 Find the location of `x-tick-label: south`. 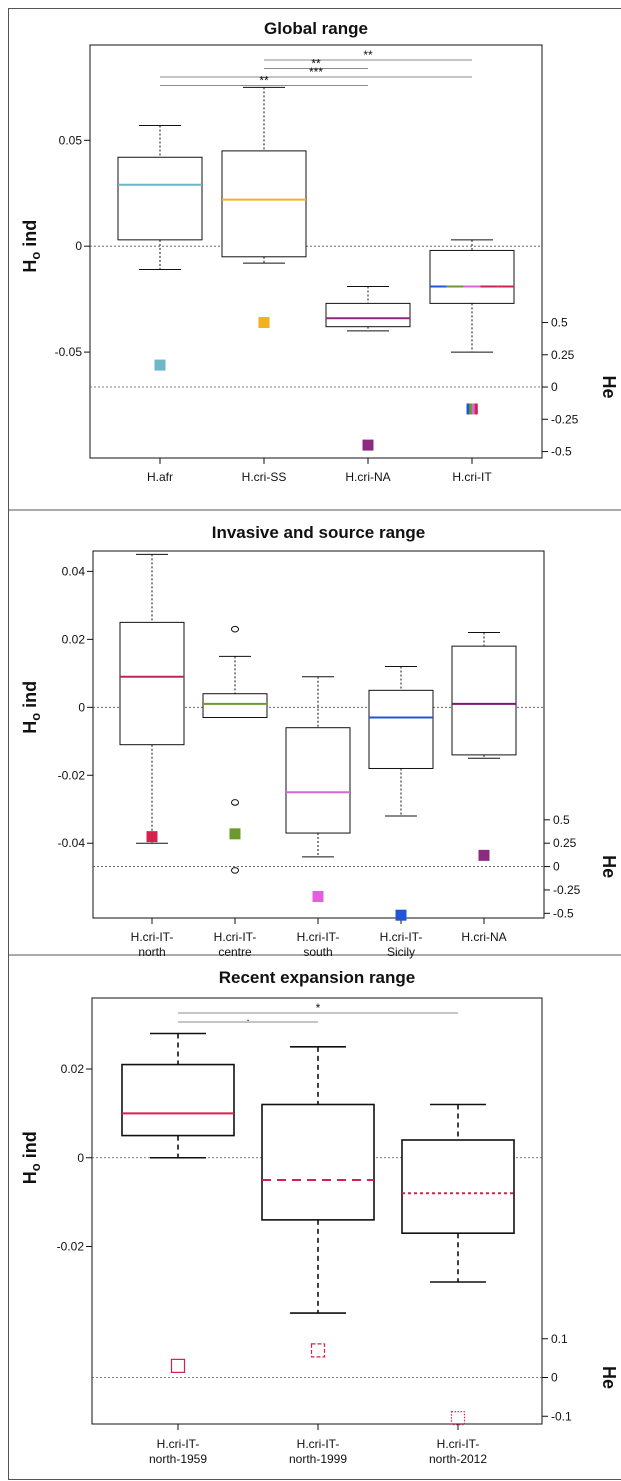

x-tick-label: south is located at coordinates (317, 952).